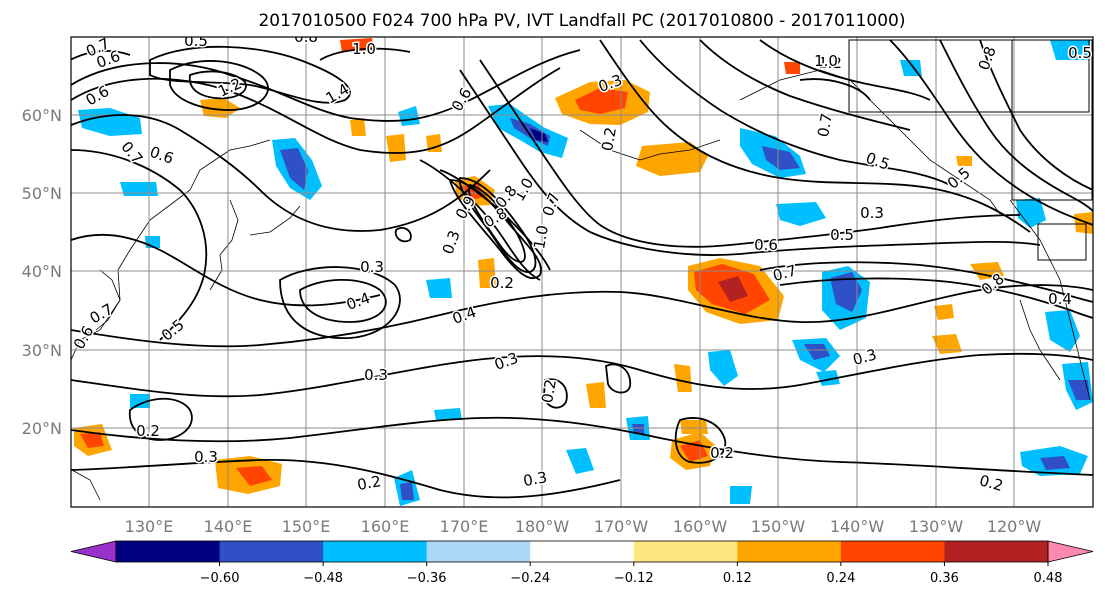 This screenshot has height=601, width=1105. I want to click on latitude-label: 50°N, so click(42, 193).